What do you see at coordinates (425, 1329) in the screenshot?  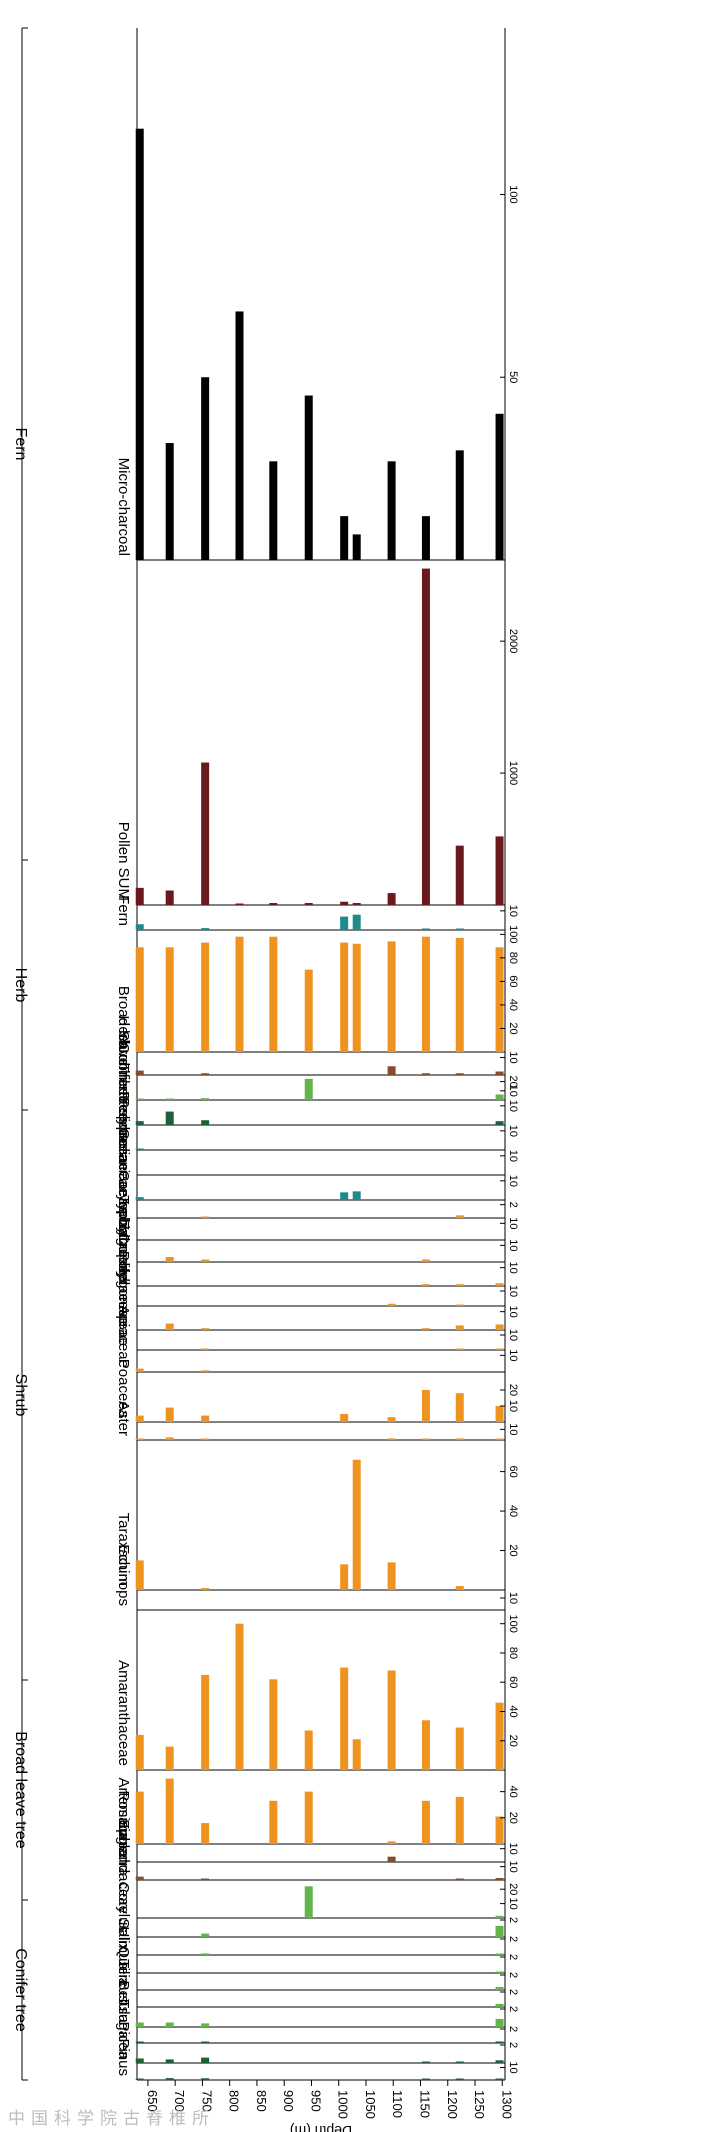 I see `bar-zygophyllaceae` at bounding box center [425, 1329].